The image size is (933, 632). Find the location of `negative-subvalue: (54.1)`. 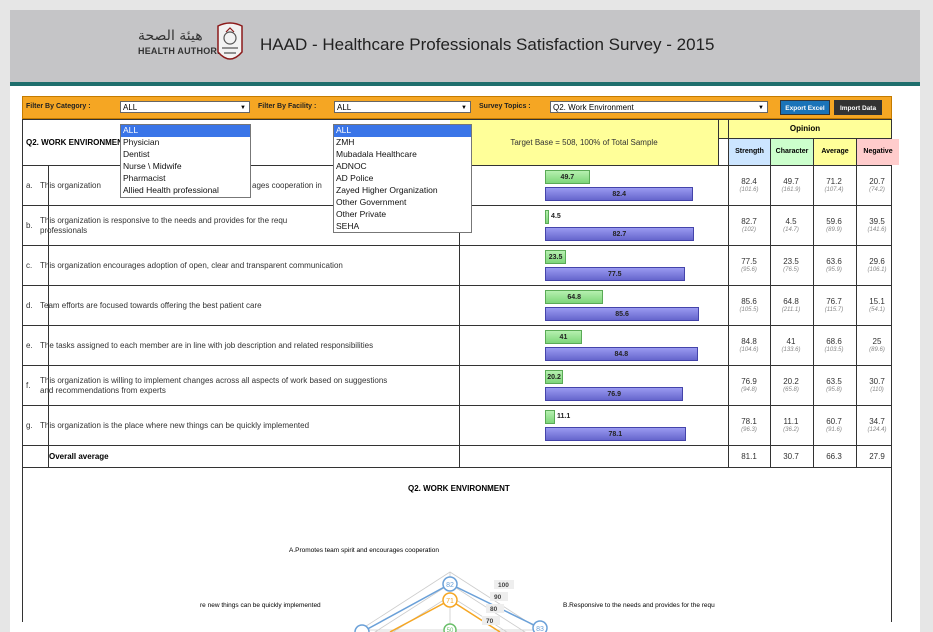

negative-subvalue: (54.1) is located at coordinates (877, 310).